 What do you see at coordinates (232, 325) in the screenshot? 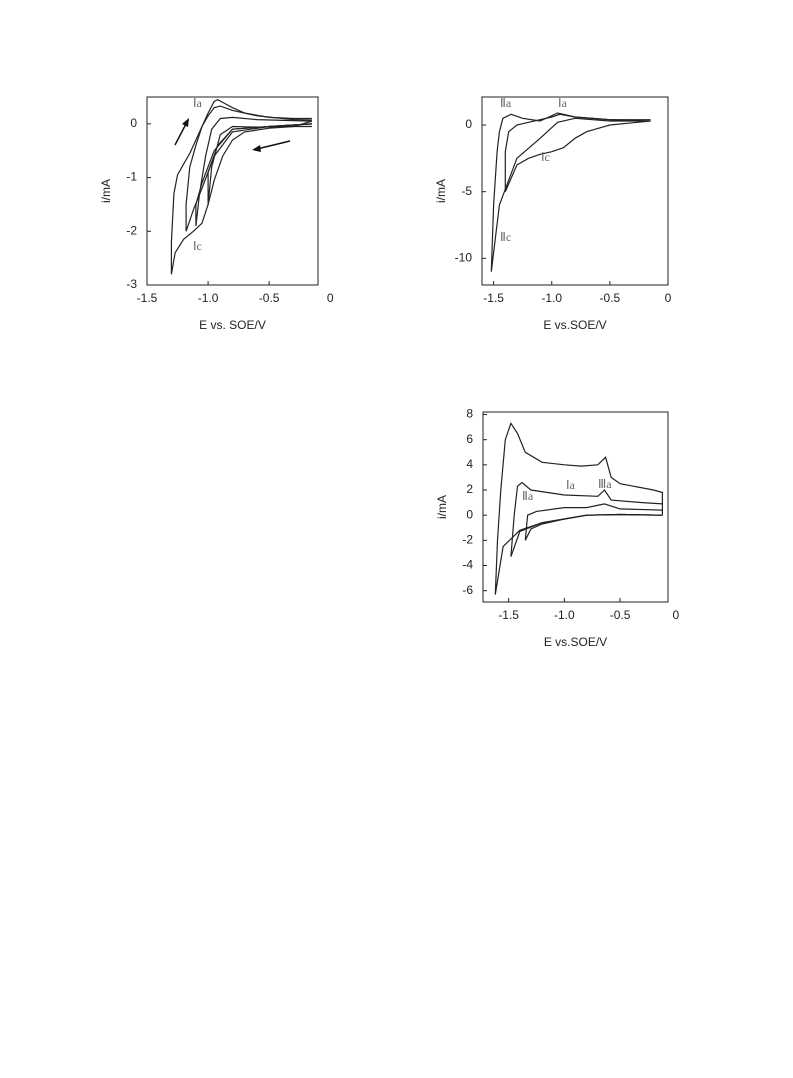
I see `x-axis-title: E vs. SOE/V` at bounding box center [232, 325].